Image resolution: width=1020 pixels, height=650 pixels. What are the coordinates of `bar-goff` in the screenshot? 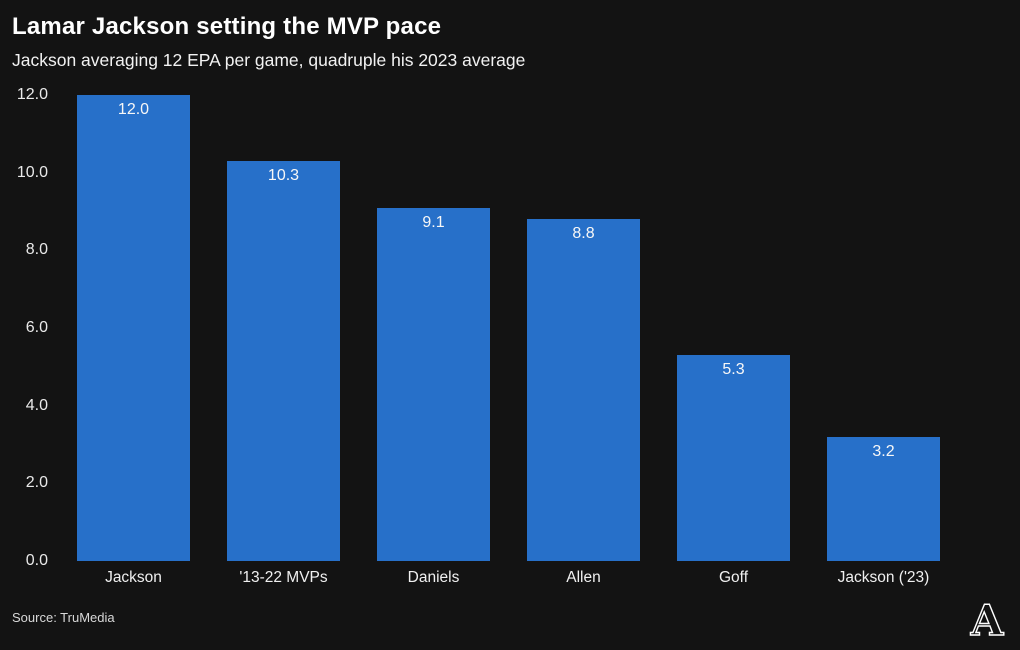 It's located at (733, 458).